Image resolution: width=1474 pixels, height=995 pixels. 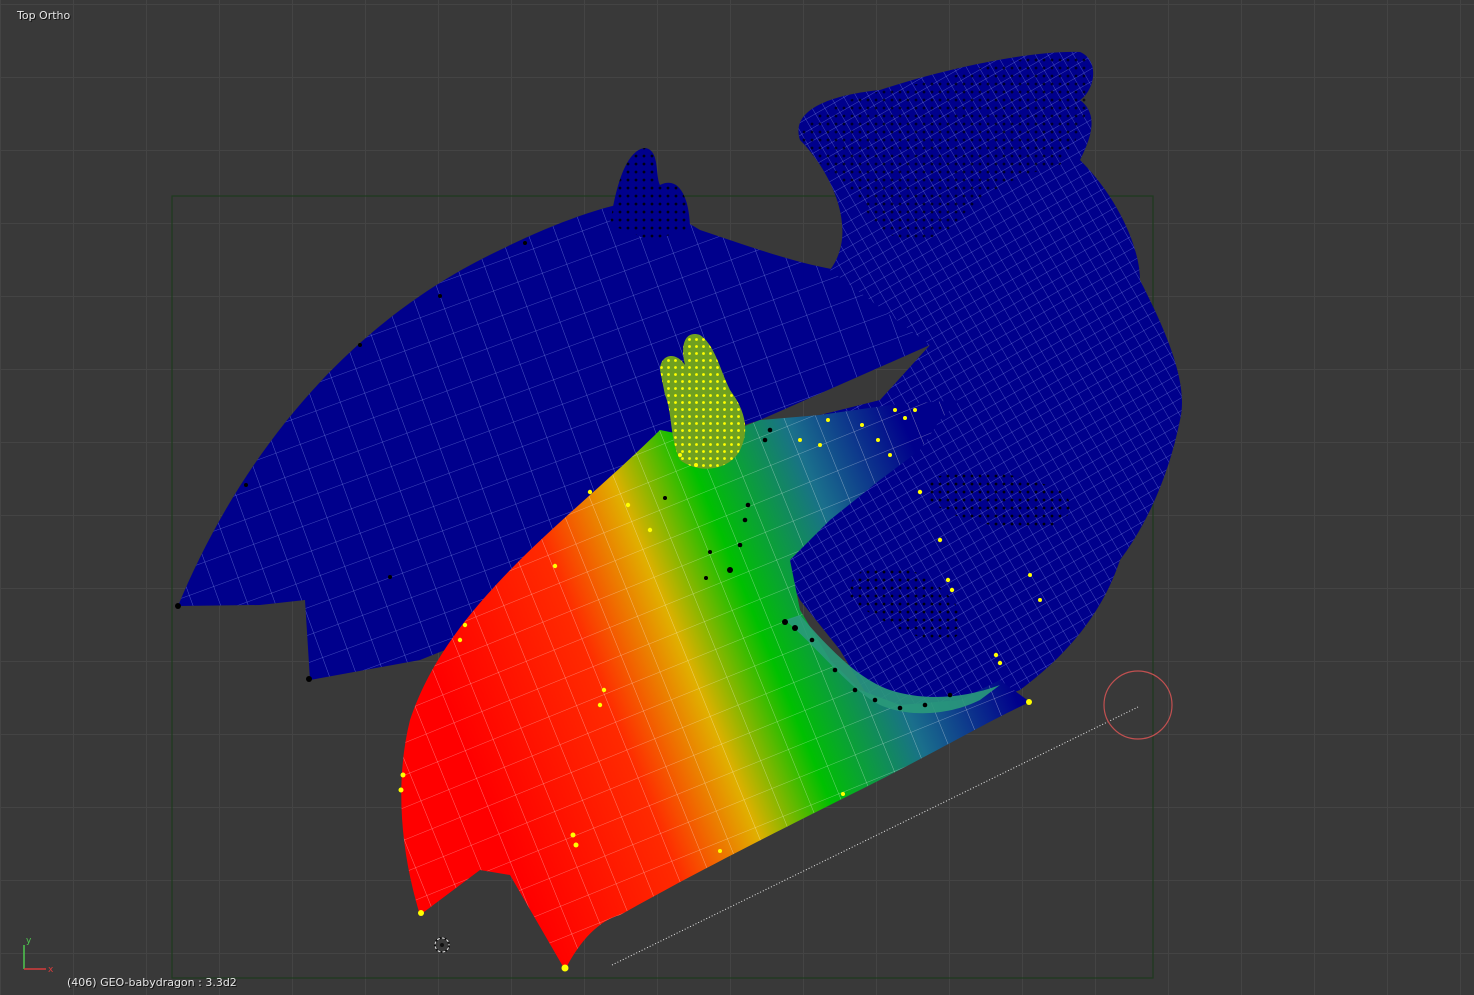 What do you see at coordinates (1138, 705) in the screenshot?
I see `brush-cursor-icon` at bounding box center [1138, 705].